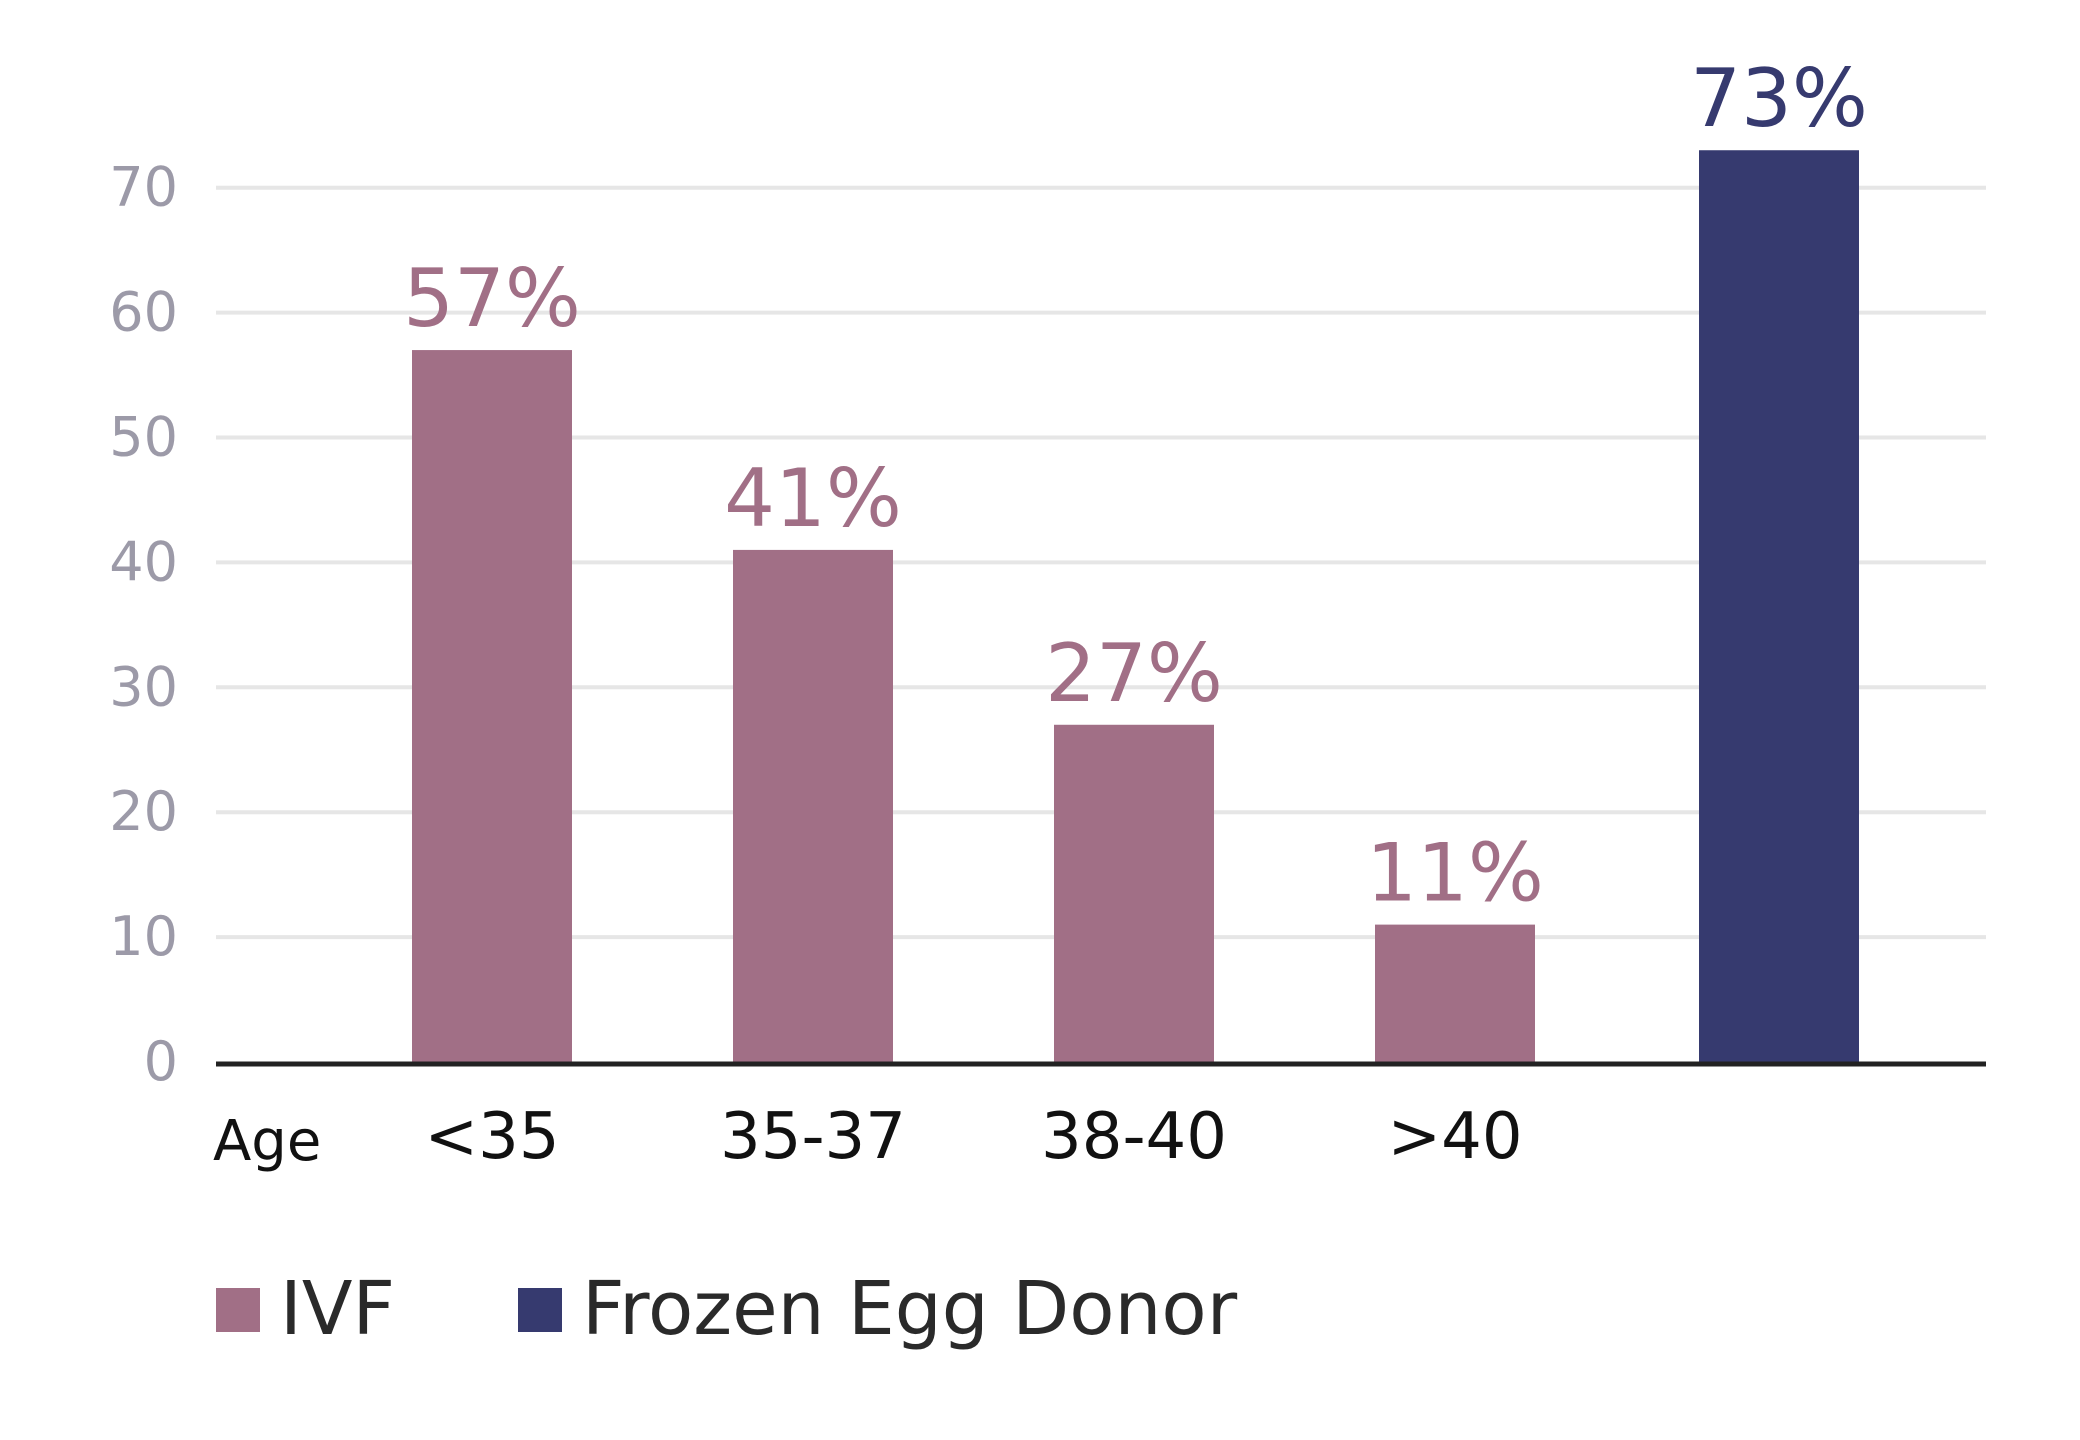 The width and height of the screenshot is (2080, 1440). I want to click on x-axis-title: Age, so click(267, 1141).